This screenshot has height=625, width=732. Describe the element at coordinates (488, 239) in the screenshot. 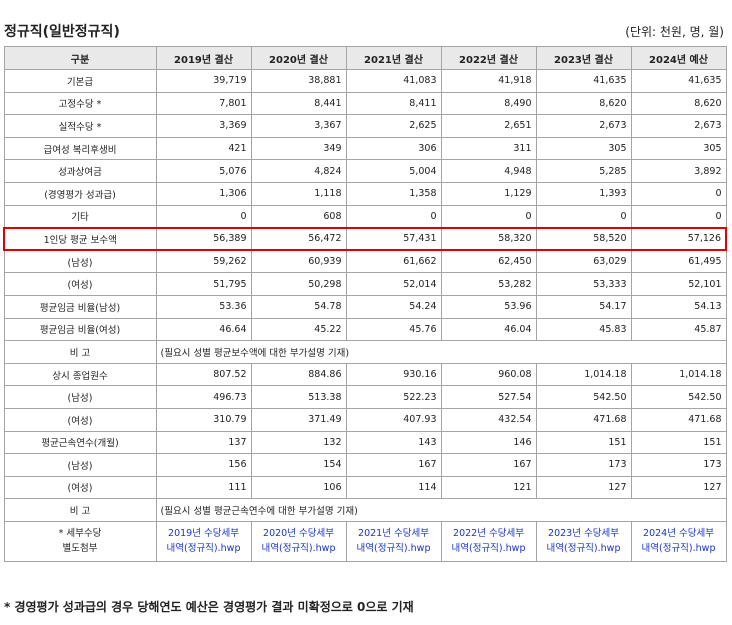

I see `value-cell: 58,320` at that location.